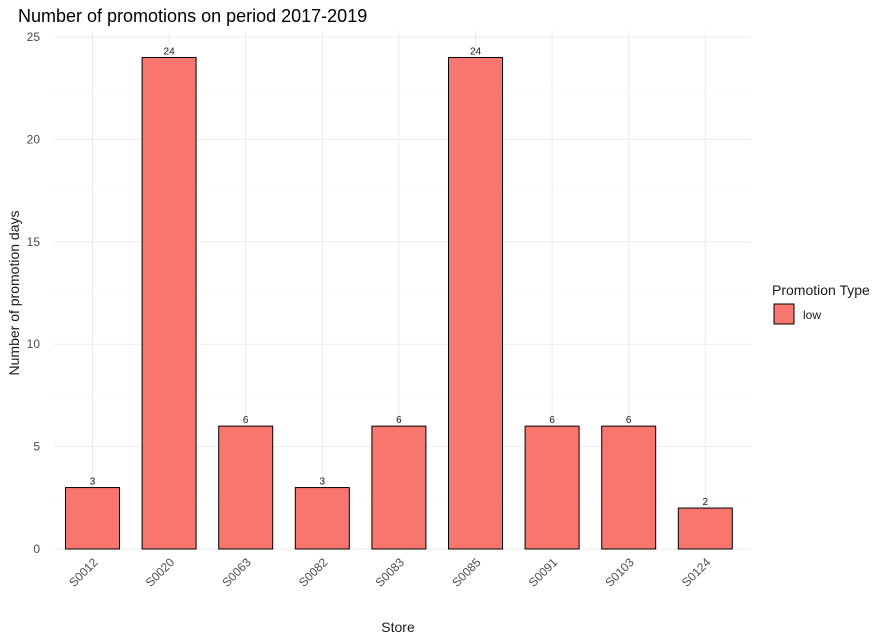 The width and height of the screenshot is (888, 641). What do you see at coordinates (543, 572) in the screenshot?
I see `x-tick-label-S0091: S0091` at bounding box center [543, 572].